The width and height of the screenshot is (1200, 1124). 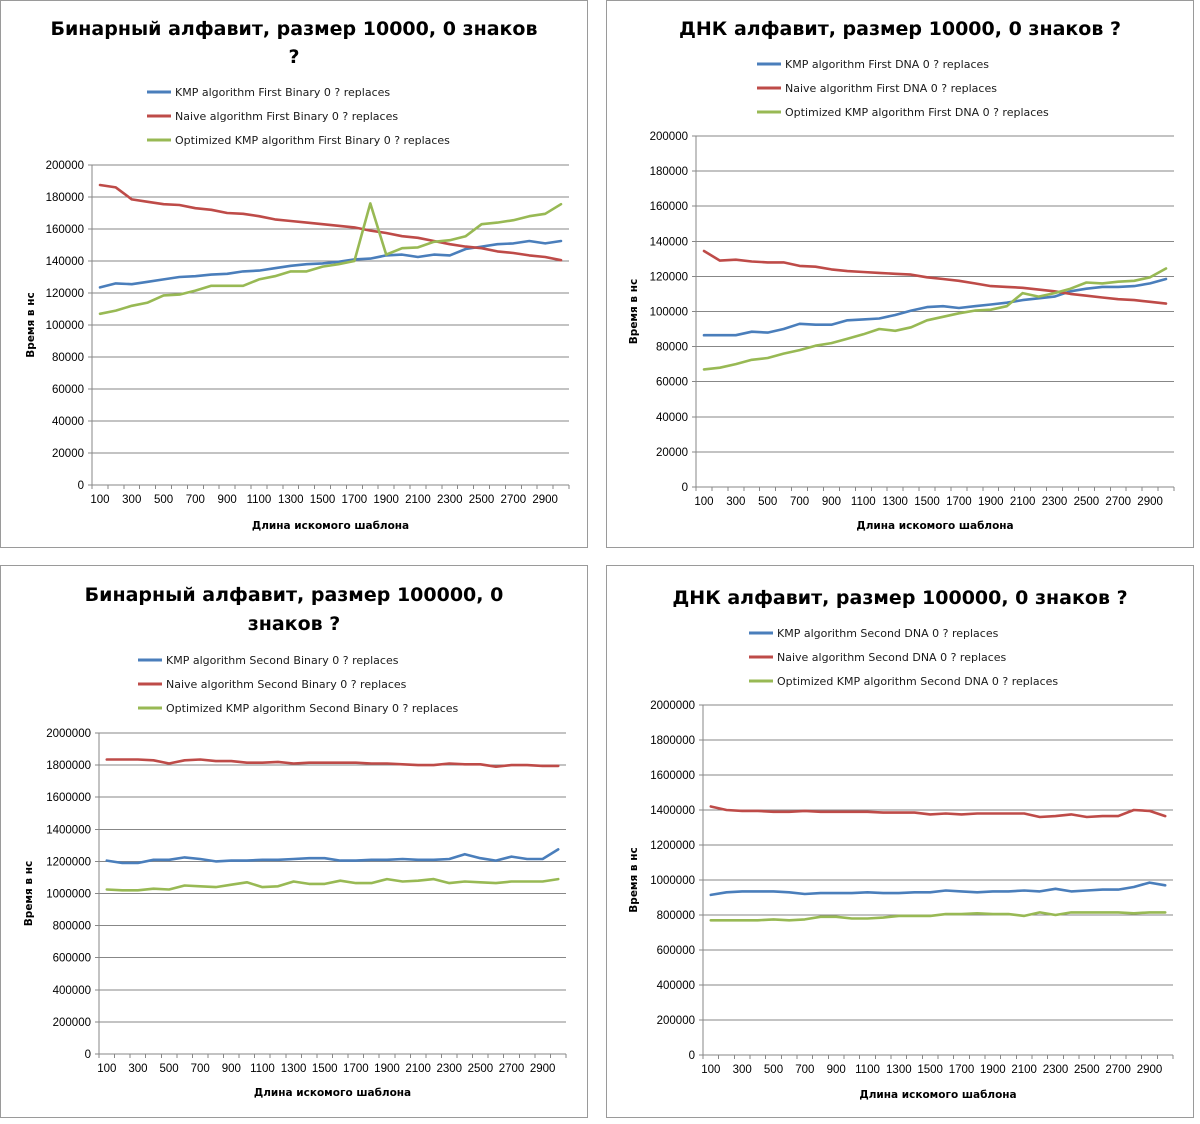 What do you see at coordinates (68, 895) in the screenshot?
I see `y-tick-label: 1000000` at bounding box center [68, 895].